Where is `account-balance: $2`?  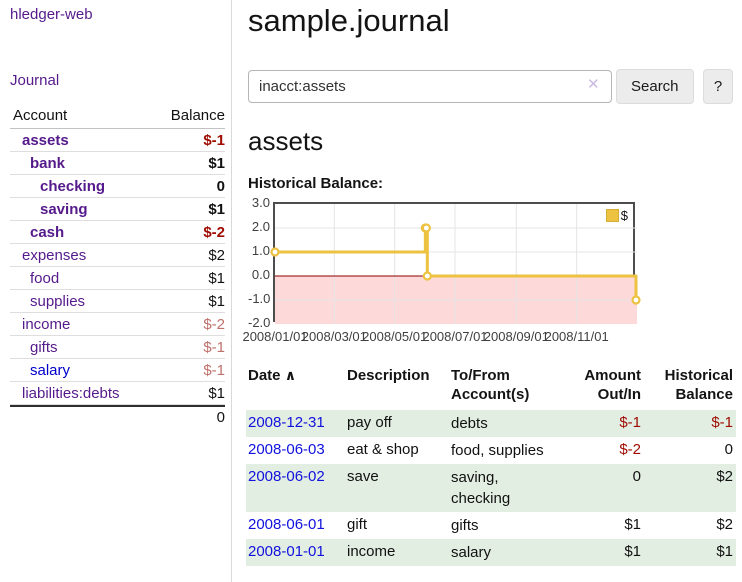
account-balance: $2 is located at coordinates (216, 255).